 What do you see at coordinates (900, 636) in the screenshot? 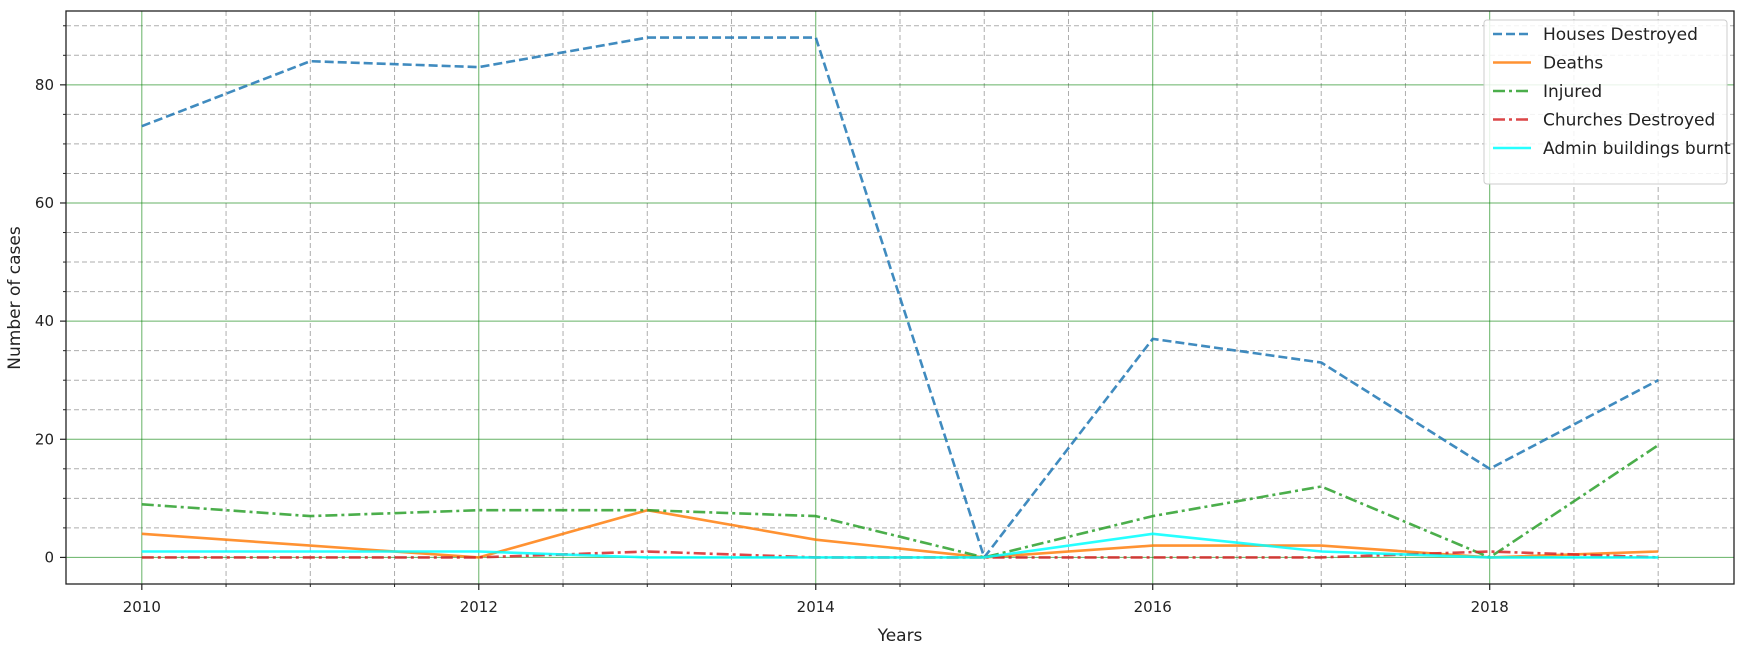
I see `x-axis-title: Years` at bounding box center [900, 636].